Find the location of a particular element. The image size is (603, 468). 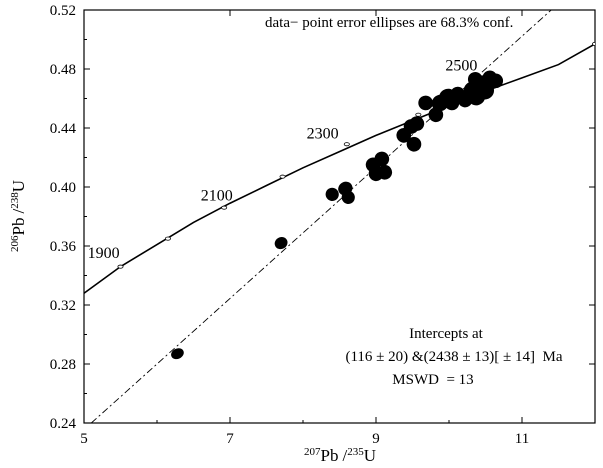

y-axis-title-base1: Pb is located at coordinates (18, 227).